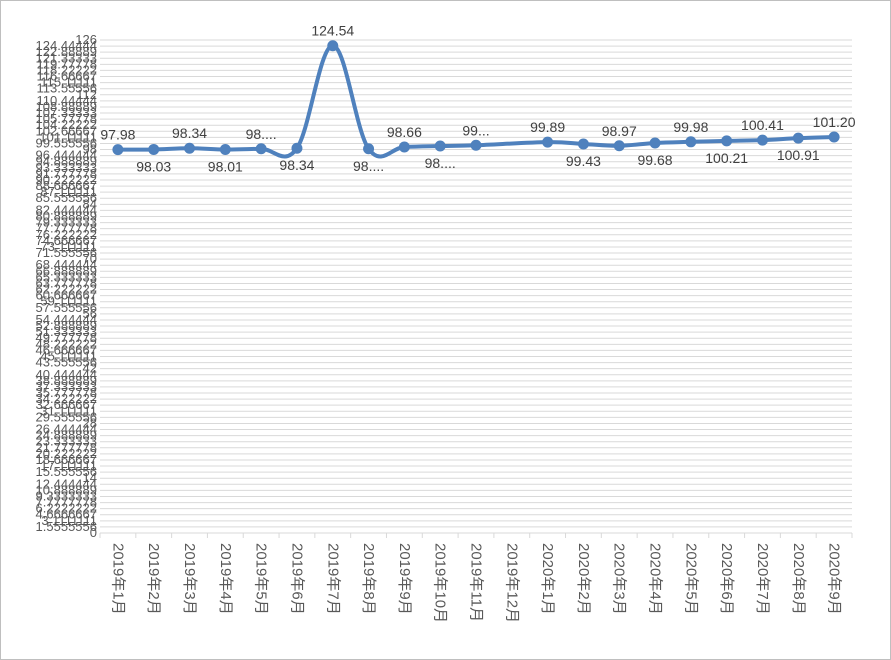  What do you see at coordinates (68, 191) in the screenshot?
I see `y-tick-label: 87.111111` at bounding box center [68, 191].